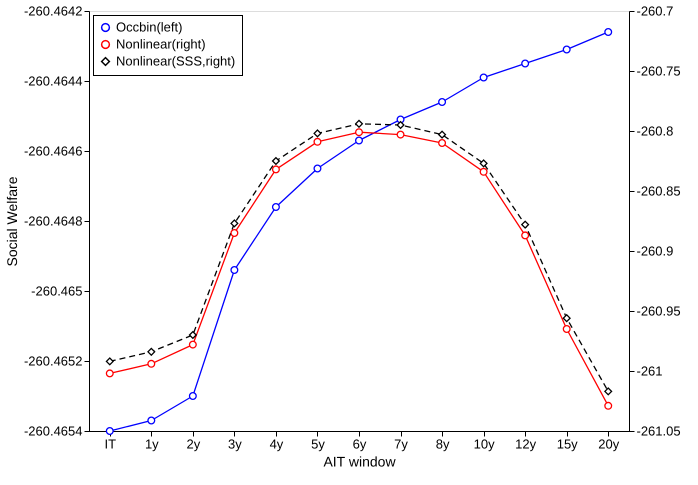 This screenshot has height=485, width=698. What do you see at coordinates (53, 431) in the screenshot?
I see `y-tick-label: -260.4654` at bounding box center [53, 431].